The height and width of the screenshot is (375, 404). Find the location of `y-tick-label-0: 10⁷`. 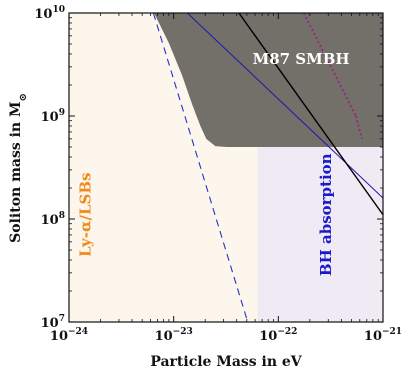

y-tick-label-0: 10⁷ is located at coordinates (53, 322).